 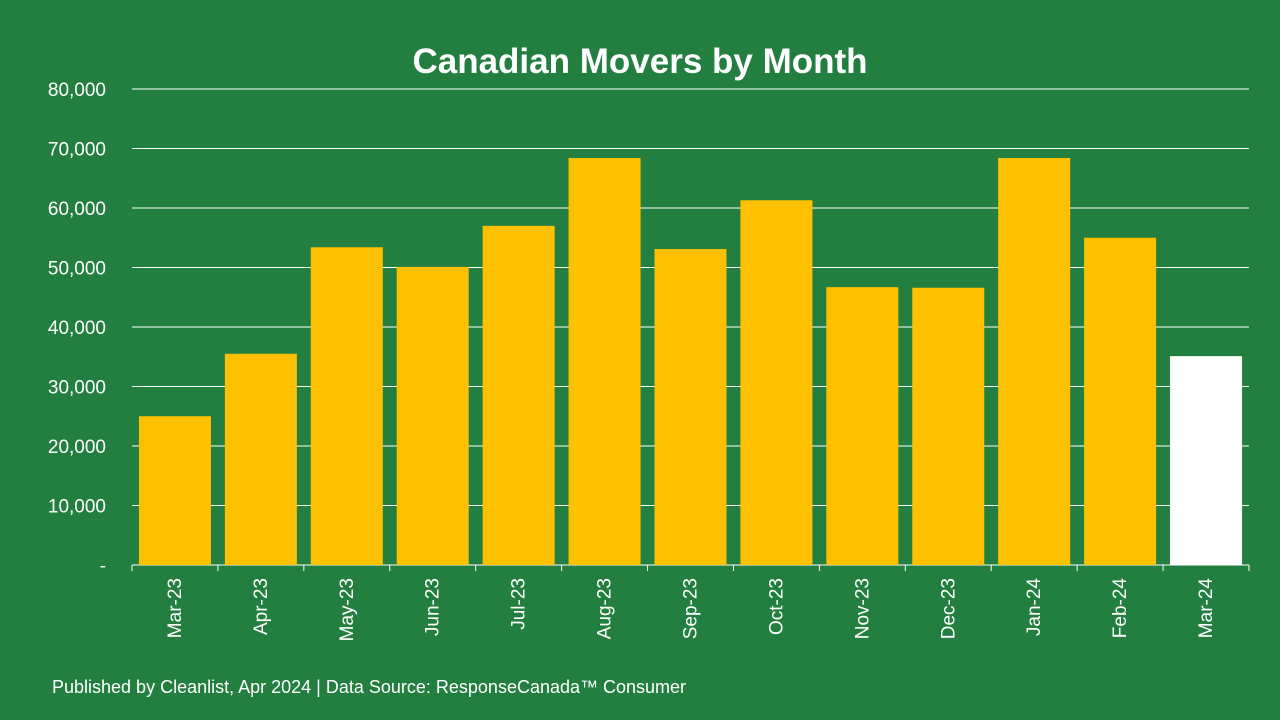 I want to click on chart-title: Canadian Movers by Month, so click(x=640, y=61).